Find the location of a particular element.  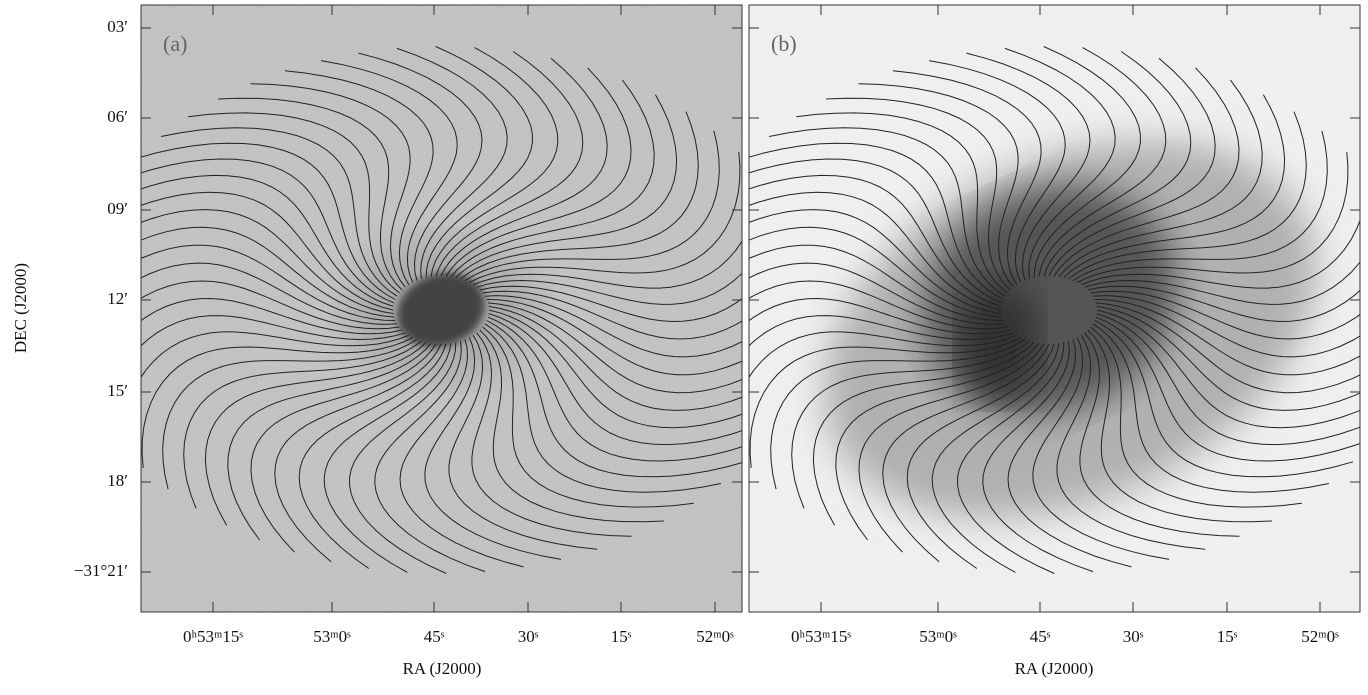

x-tick-label: 30ˢ is located at coordinates (1133, 636).